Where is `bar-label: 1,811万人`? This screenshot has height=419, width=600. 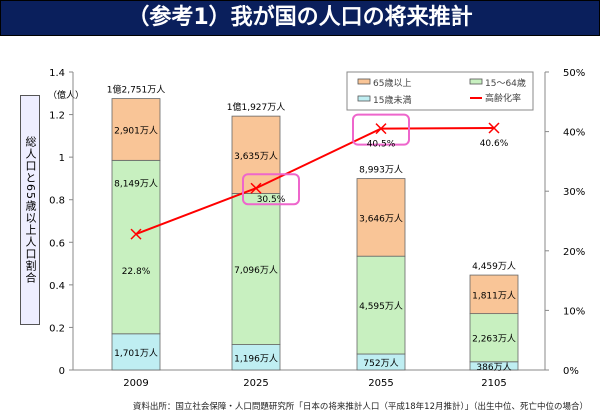
bar-label: 1,811万人 is located at coordinates (494, 295).